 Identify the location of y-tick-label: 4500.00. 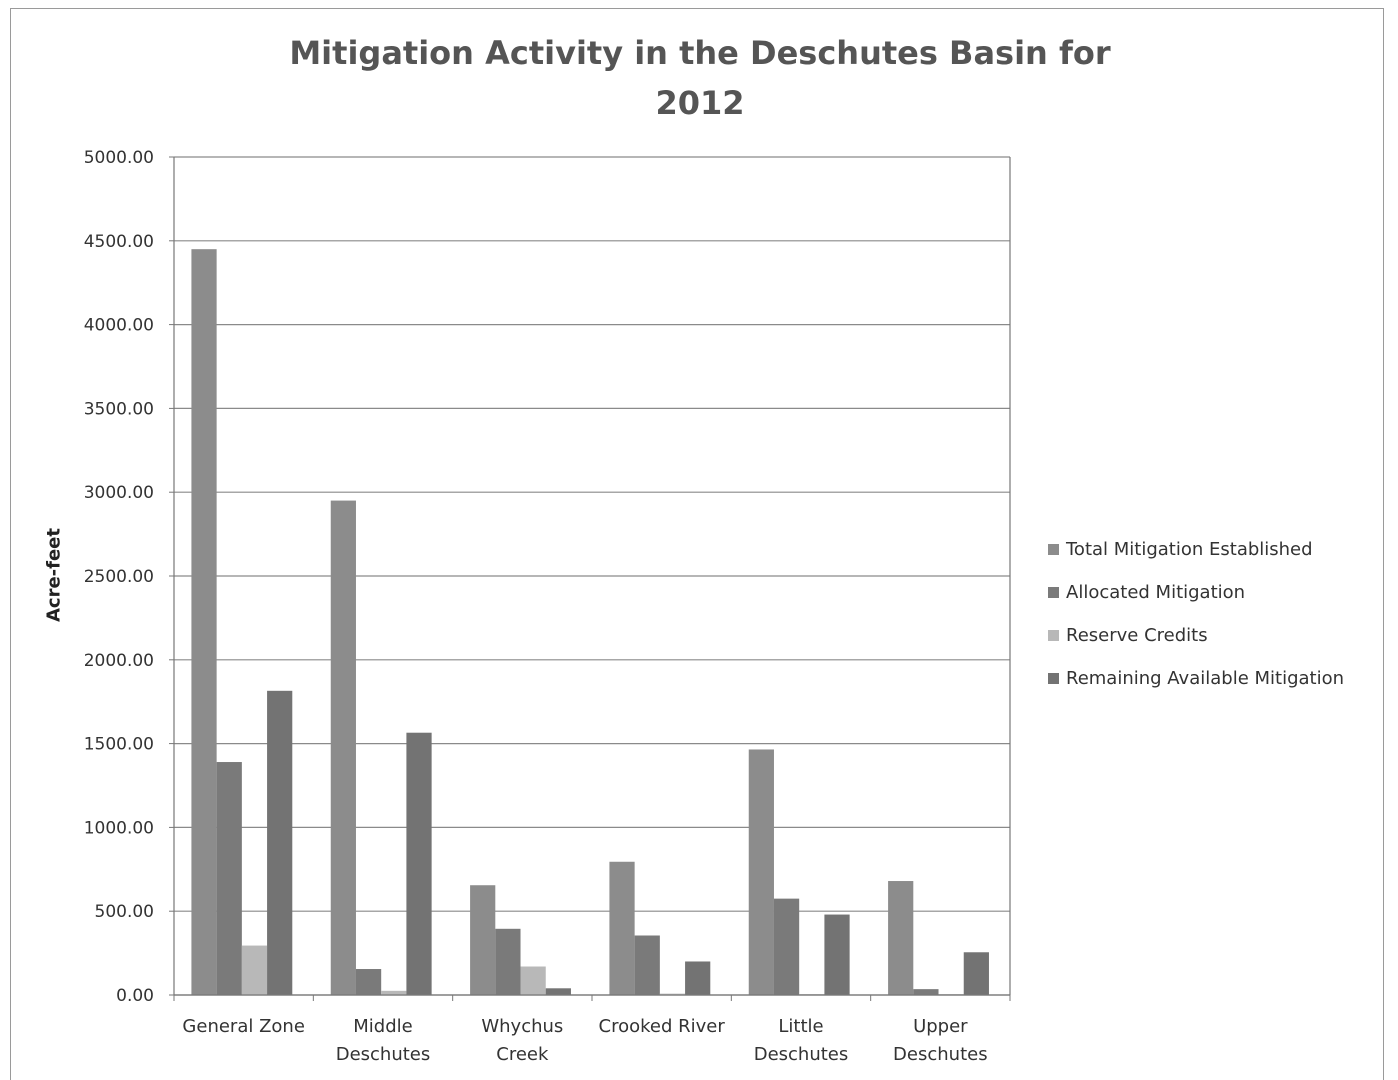
(119, 242).